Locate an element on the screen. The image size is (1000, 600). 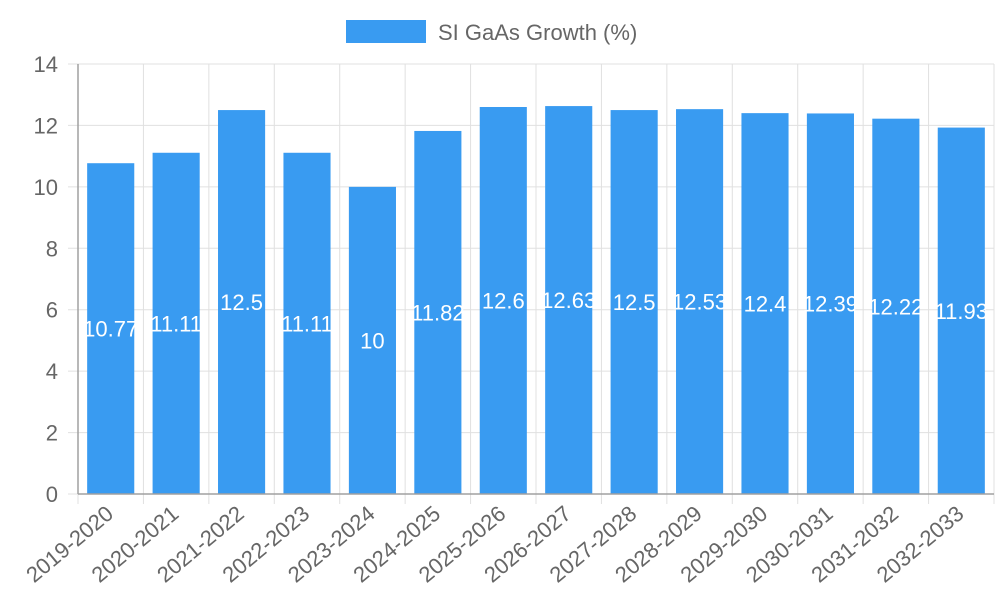
y-tick-label: 12 is located at coordinates (46, 125).